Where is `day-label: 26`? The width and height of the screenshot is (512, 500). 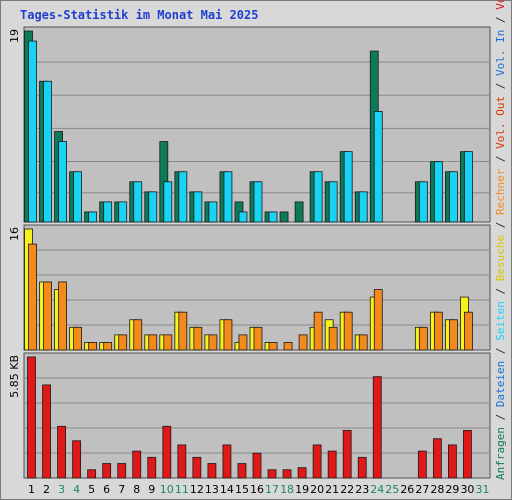 day-label: 26 is located at coordinates (407, 489).